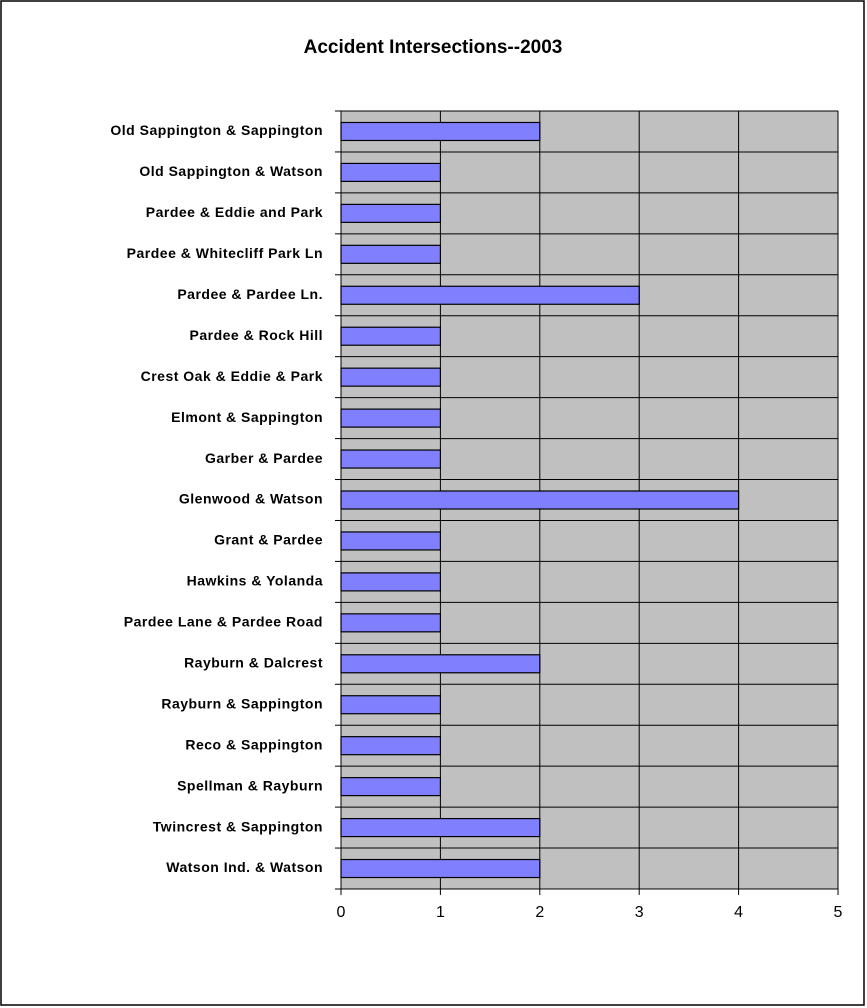 The width and height of the screenshot is (867, 1008). What do you see at coordinates (253, 662) in the screenshot?
I see `y-tick-label: Rayburn & Dalcrest` at bounding box center [253, 662].